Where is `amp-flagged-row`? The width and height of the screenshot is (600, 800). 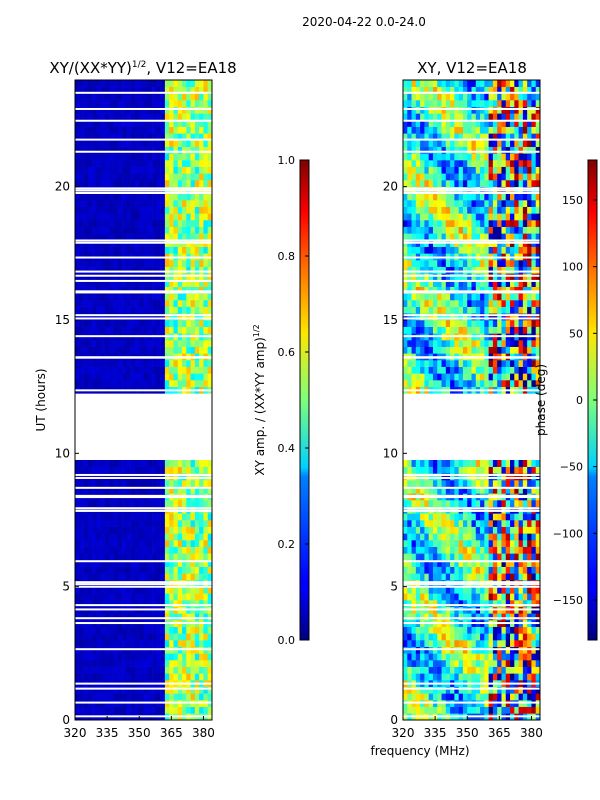
amp-flagged-row is located at coordinates (143, 275).